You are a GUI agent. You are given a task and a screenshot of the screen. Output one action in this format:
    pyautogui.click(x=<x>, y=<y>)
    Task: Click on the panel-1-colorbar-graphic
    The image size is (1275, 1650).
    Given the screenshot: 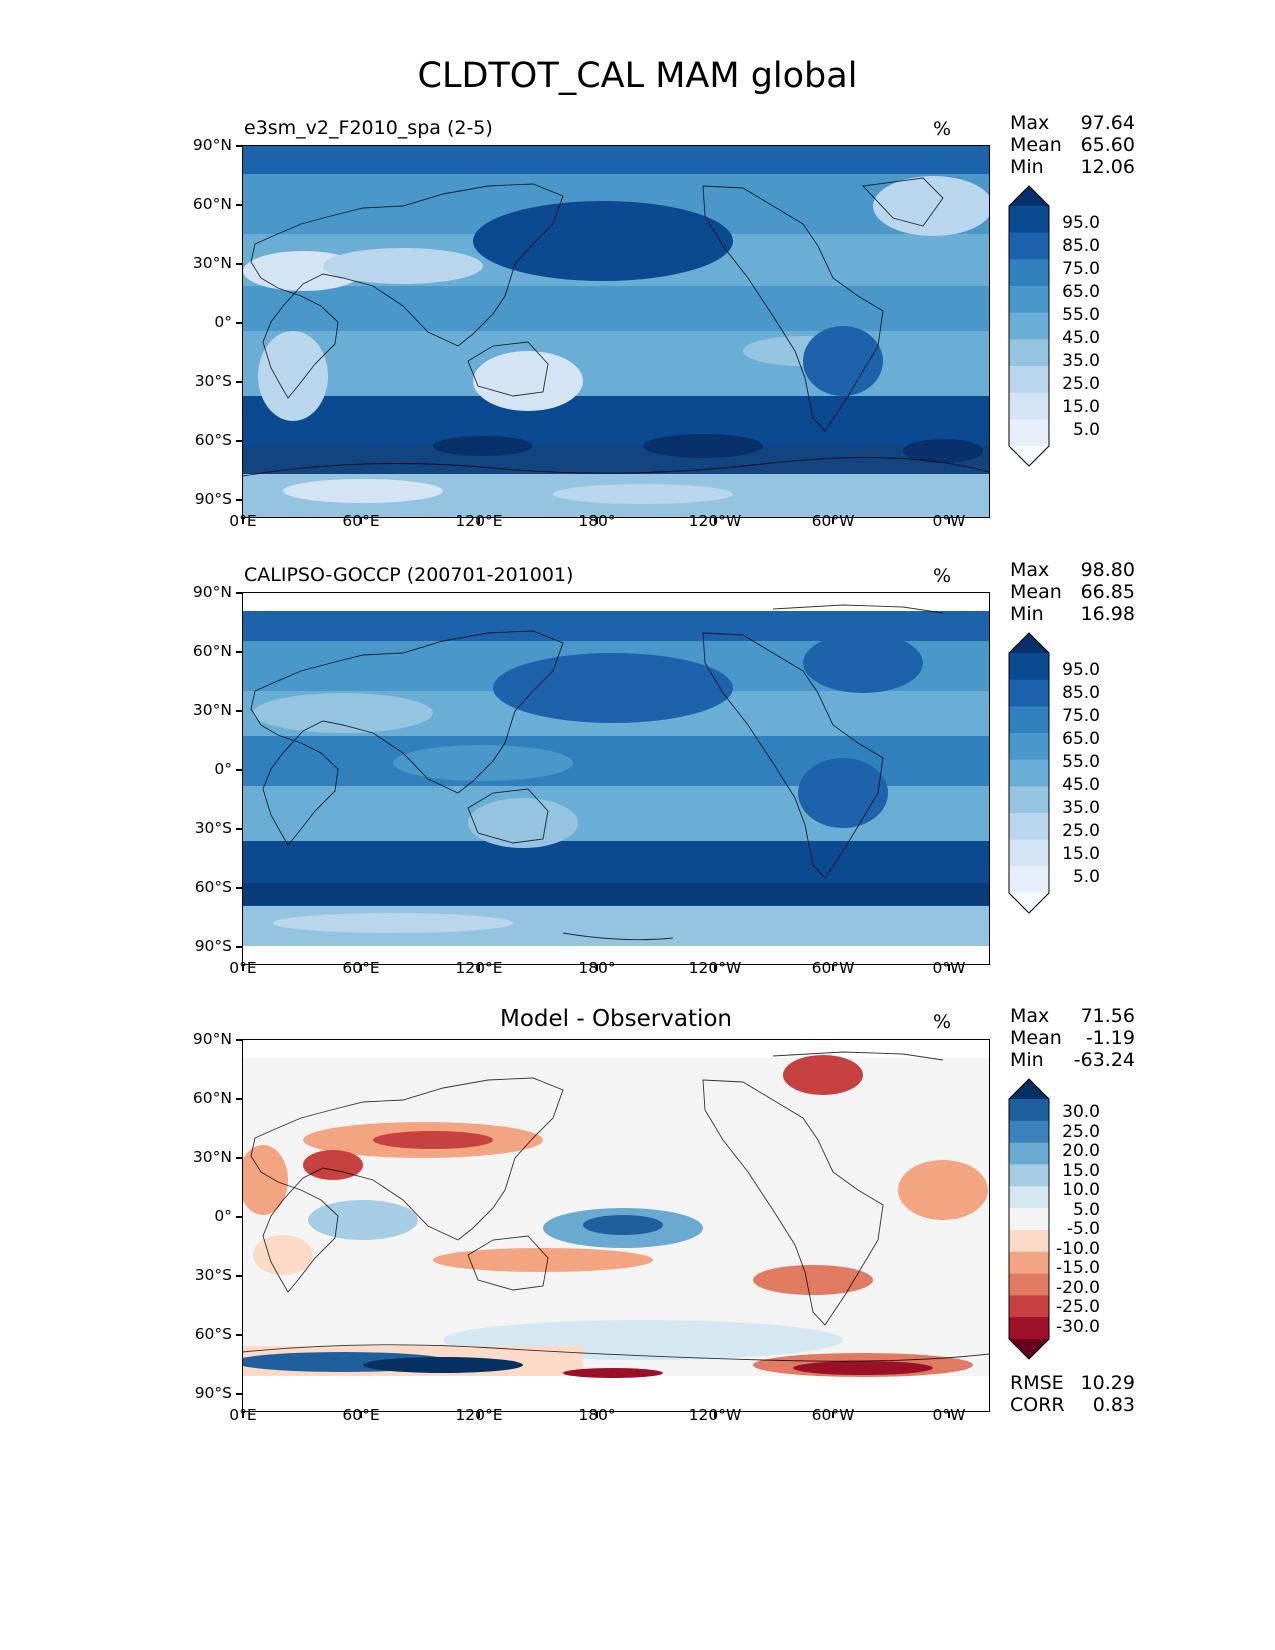 What is the action you would take?
    pyautogui.click(x=1029, y=326)
    